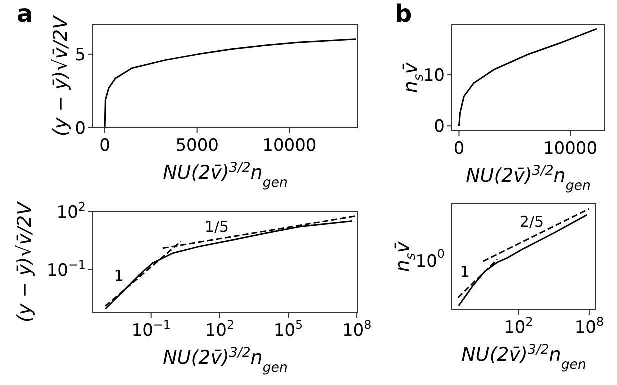  I want to click on x-tick-label: 10$^{5}$, so click(289, 329).